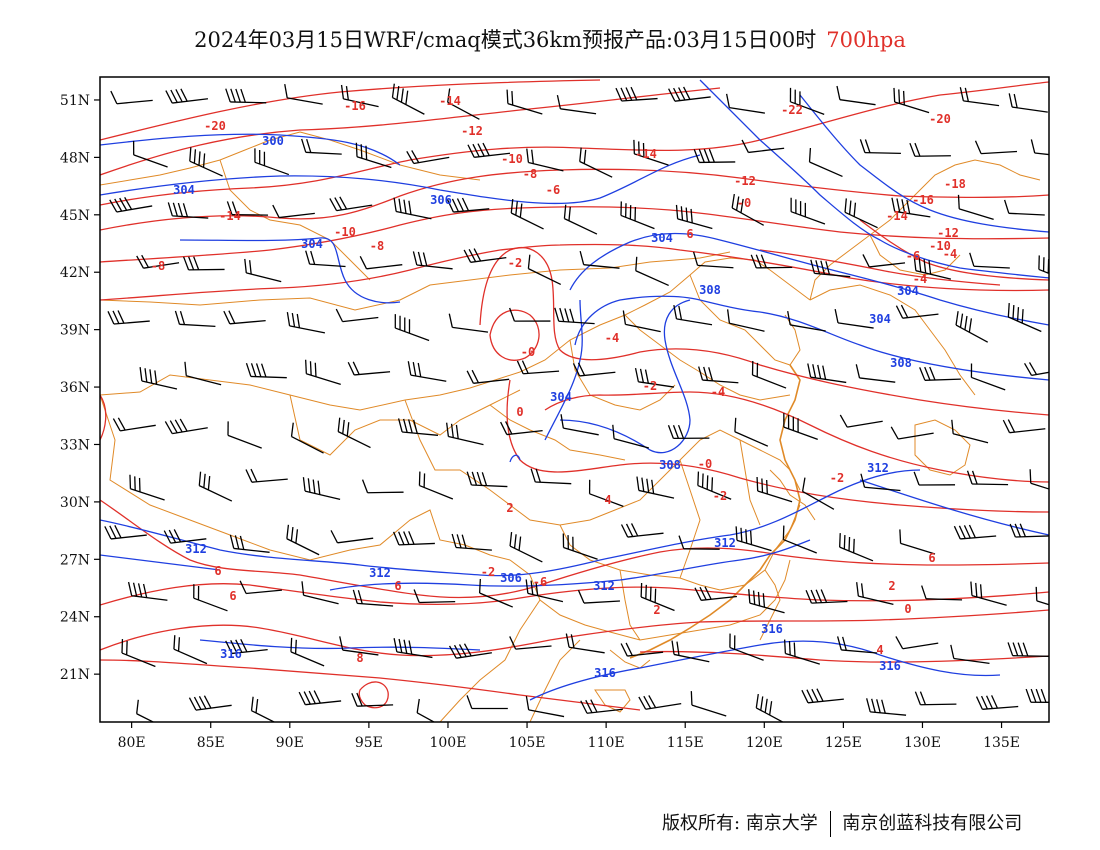 Image resolution: width=1100 pixels, height=850 pixels. What do you see at coordinates (290, 743) in the screenshot?
I see `lon-tick-label: 90E` at bounding box center [290, 743].